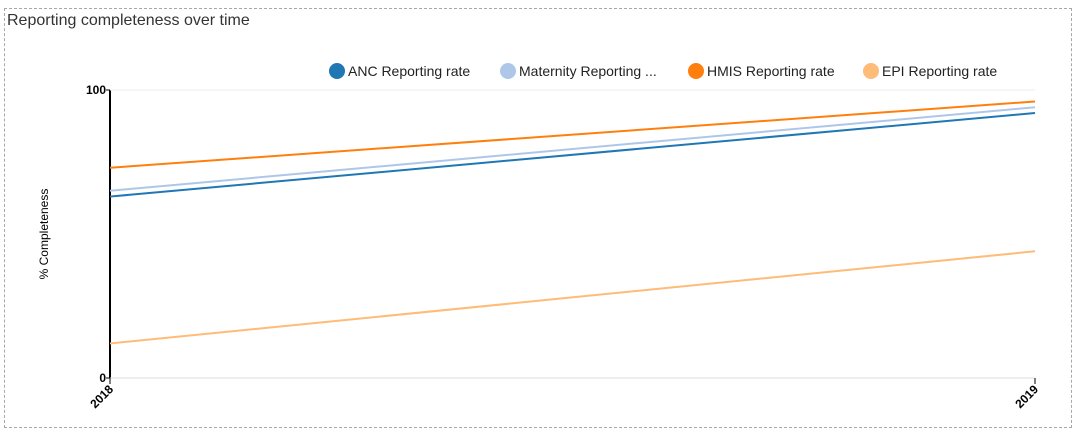 This screenshot has height=439, width=1083. I want to click on legend-label: EPI Reporting rate, so click(939, 71).